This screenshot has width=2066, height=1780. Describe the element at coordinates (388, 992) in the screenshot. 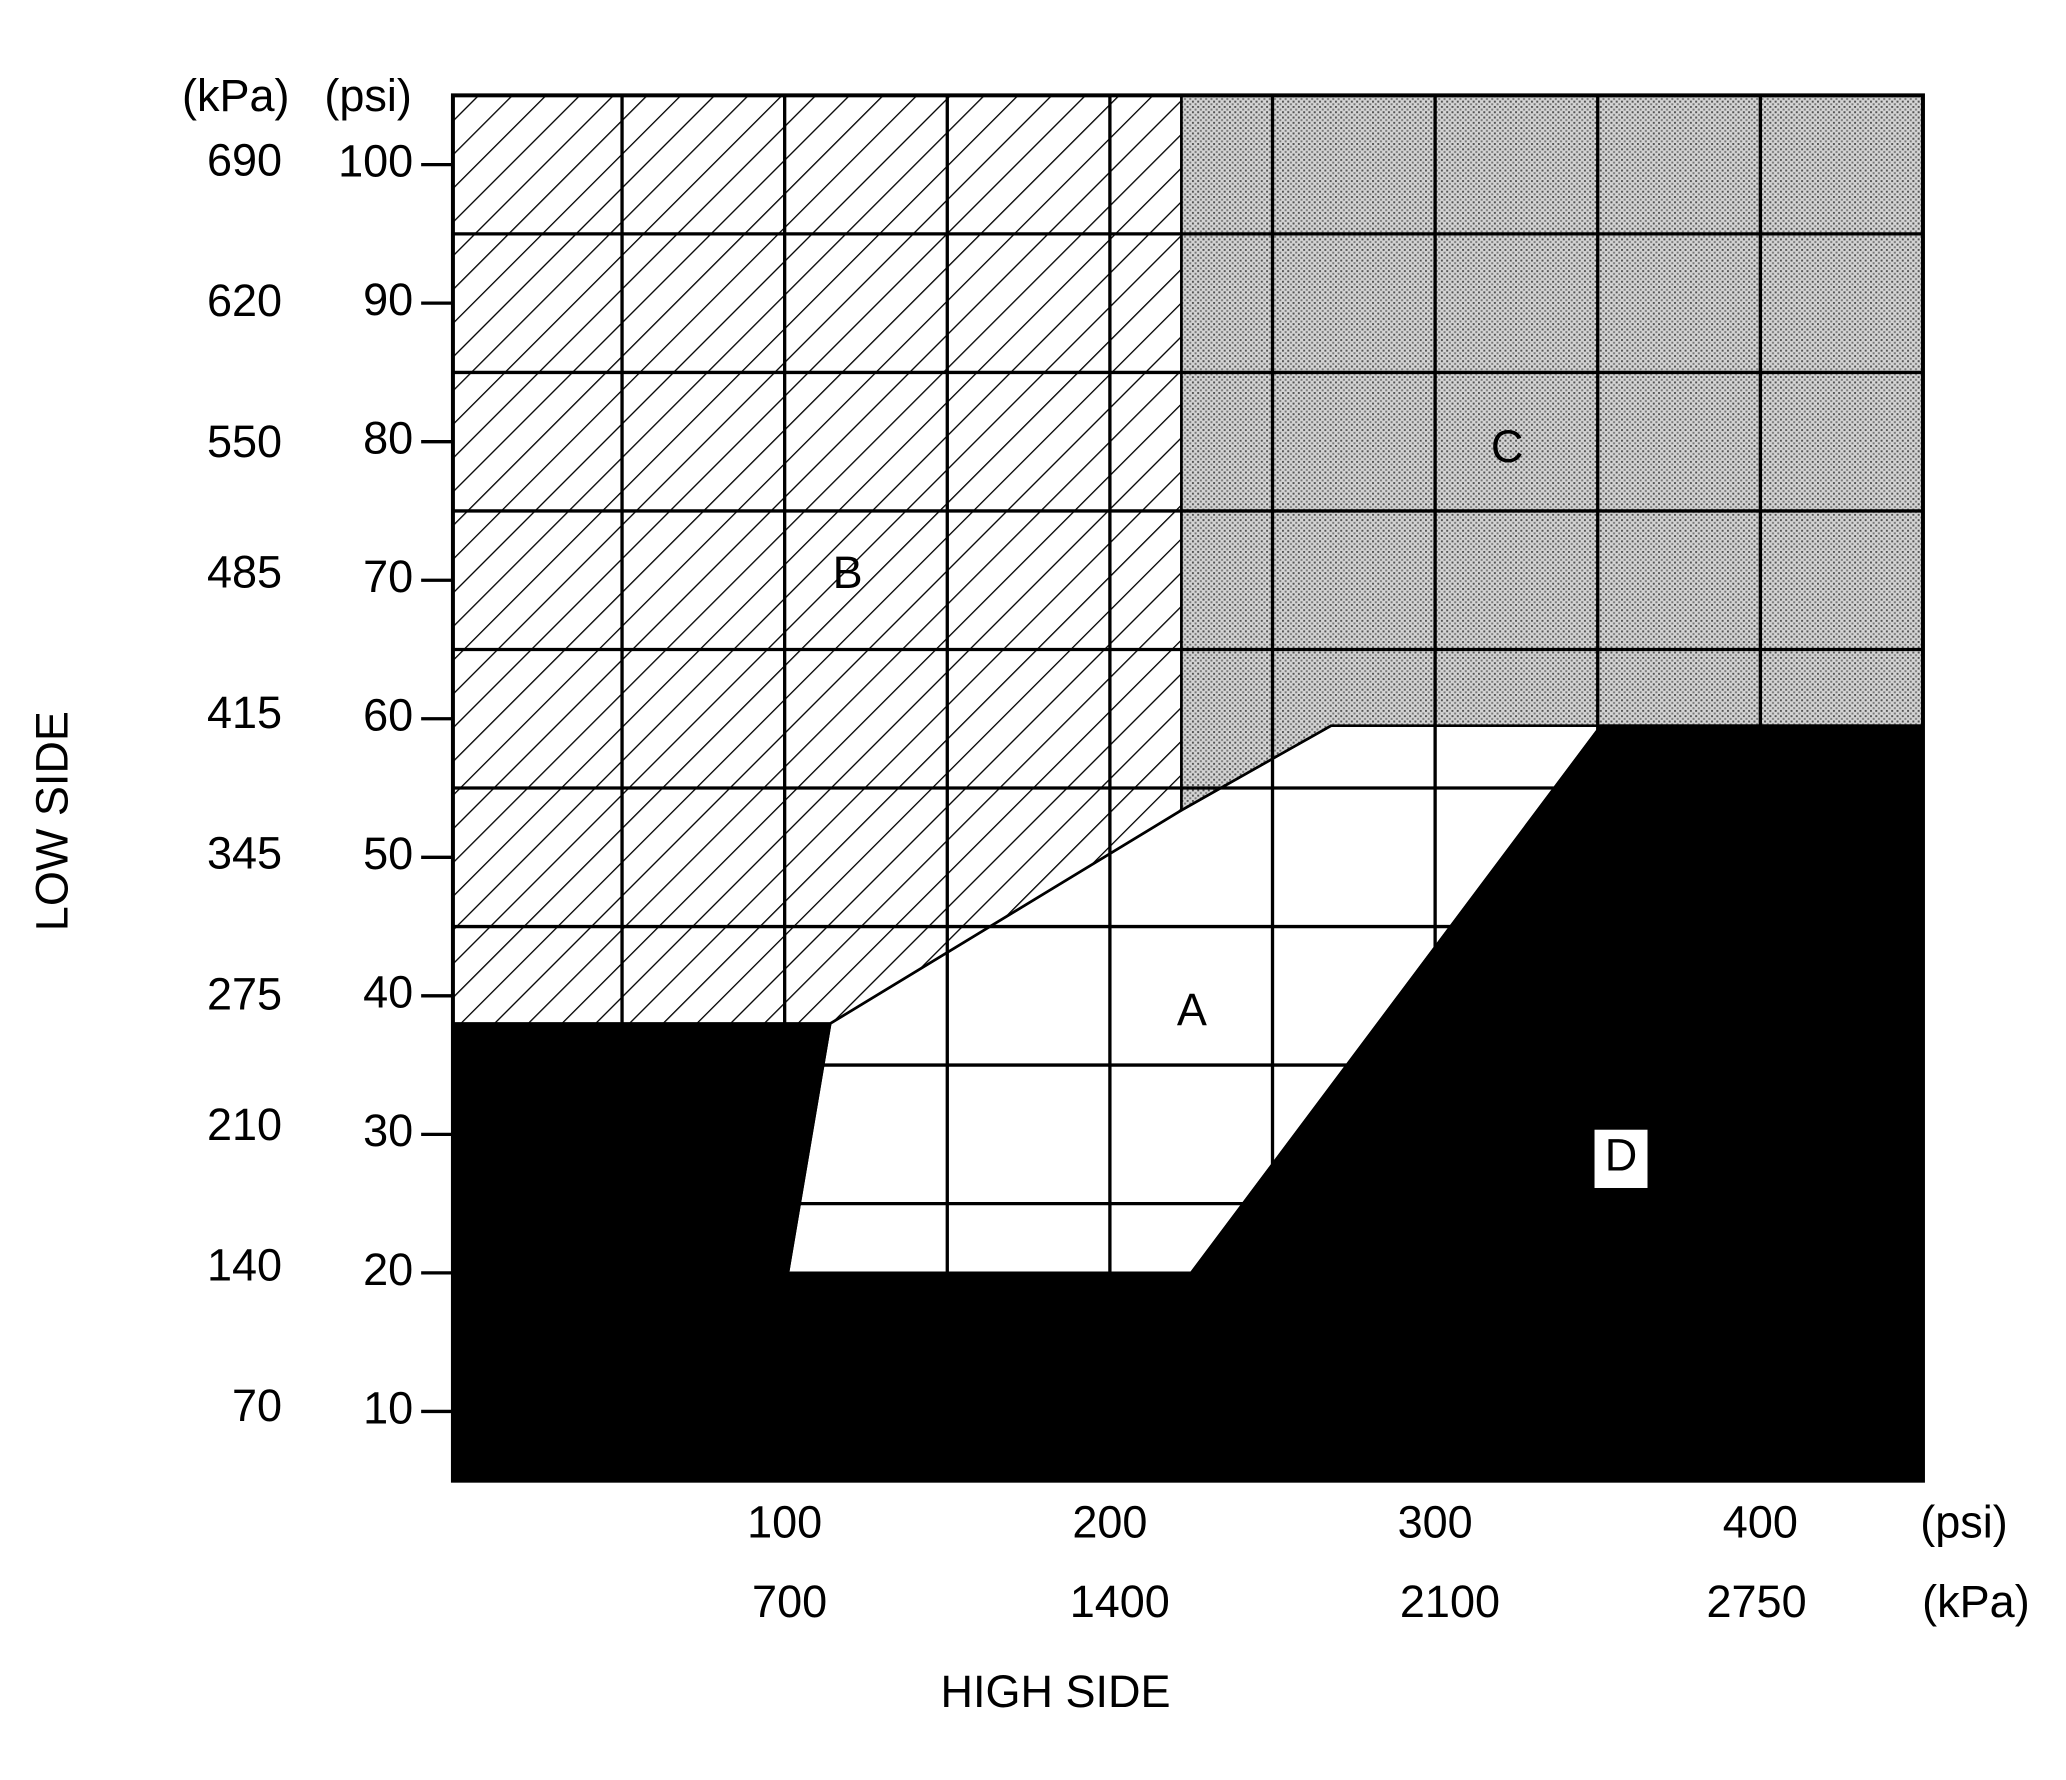

I see `y-tick-label: 40` at that location.